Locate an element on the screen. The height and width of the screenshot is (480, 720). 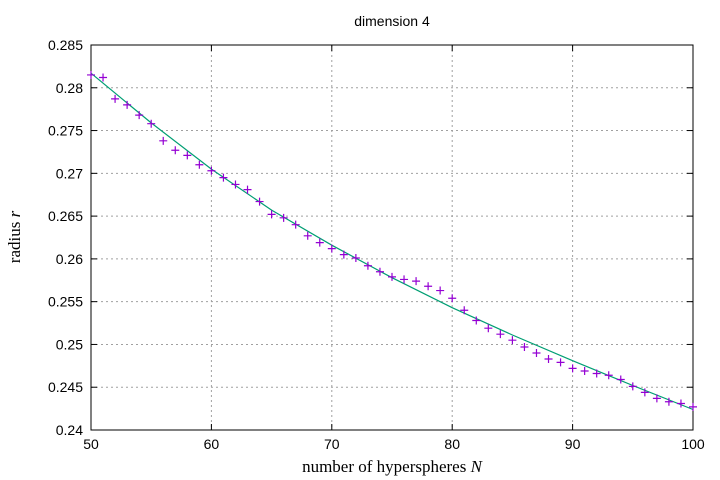
y-tick-label: 0.275 is located at coordinates (65, 131).